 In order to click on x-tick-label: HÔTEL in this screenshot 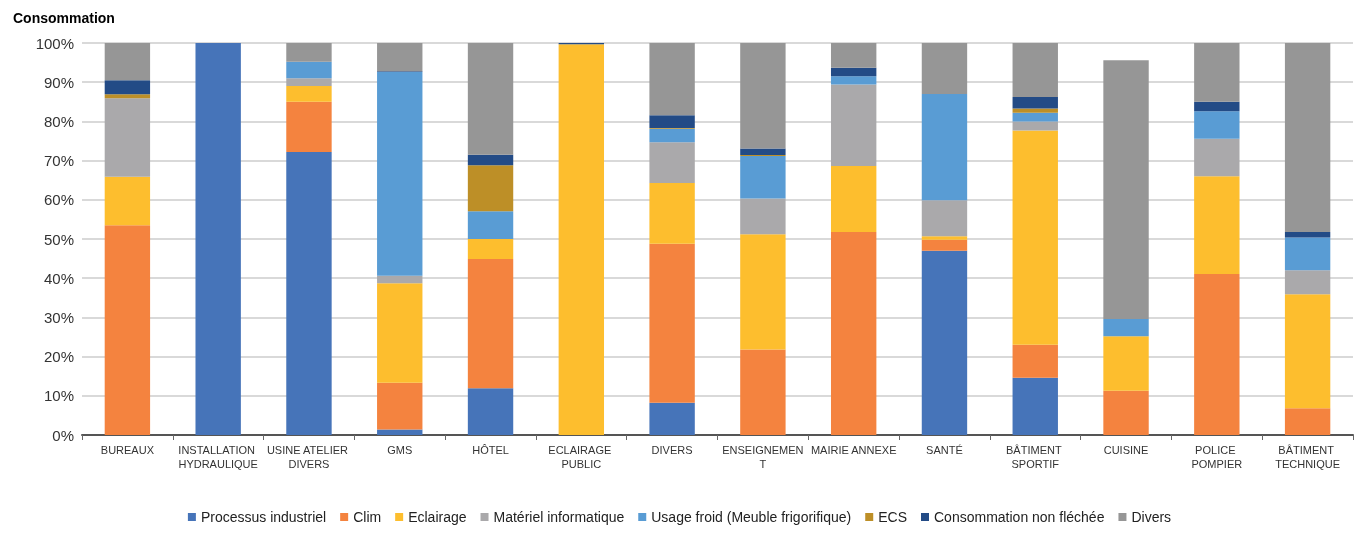, I will do `click(490, 450)`.